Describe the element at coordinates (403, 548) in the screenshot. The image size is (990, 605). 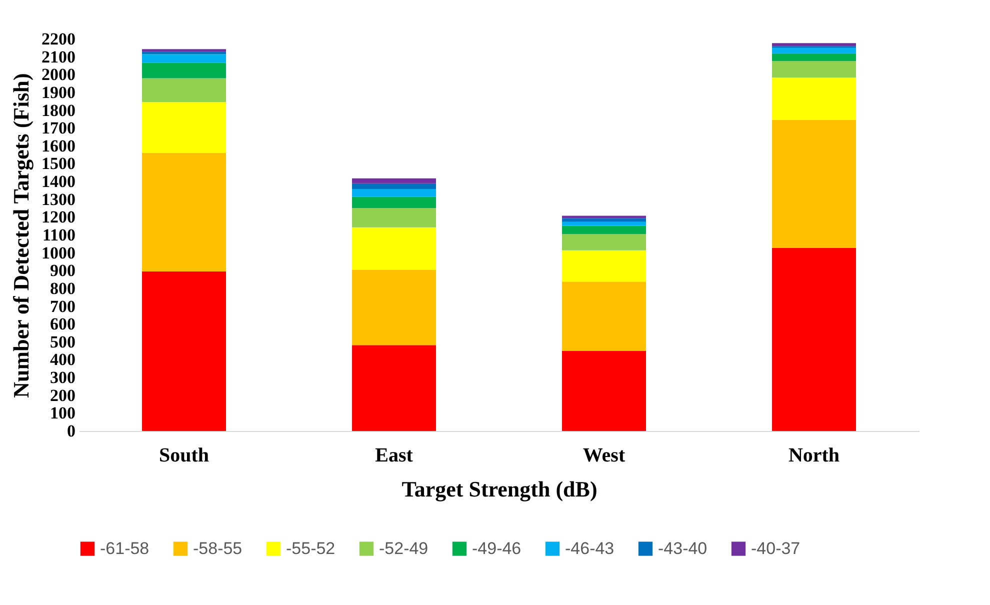
I see `legend-label: -52-49` at that location.